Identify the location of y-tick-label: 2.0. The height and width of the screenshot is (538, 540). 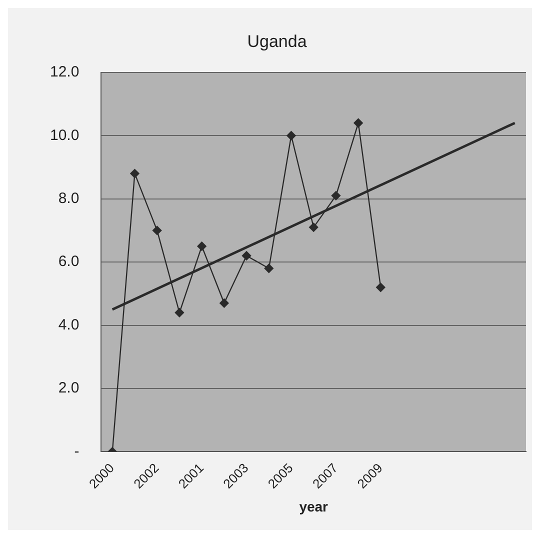
(69, 388).